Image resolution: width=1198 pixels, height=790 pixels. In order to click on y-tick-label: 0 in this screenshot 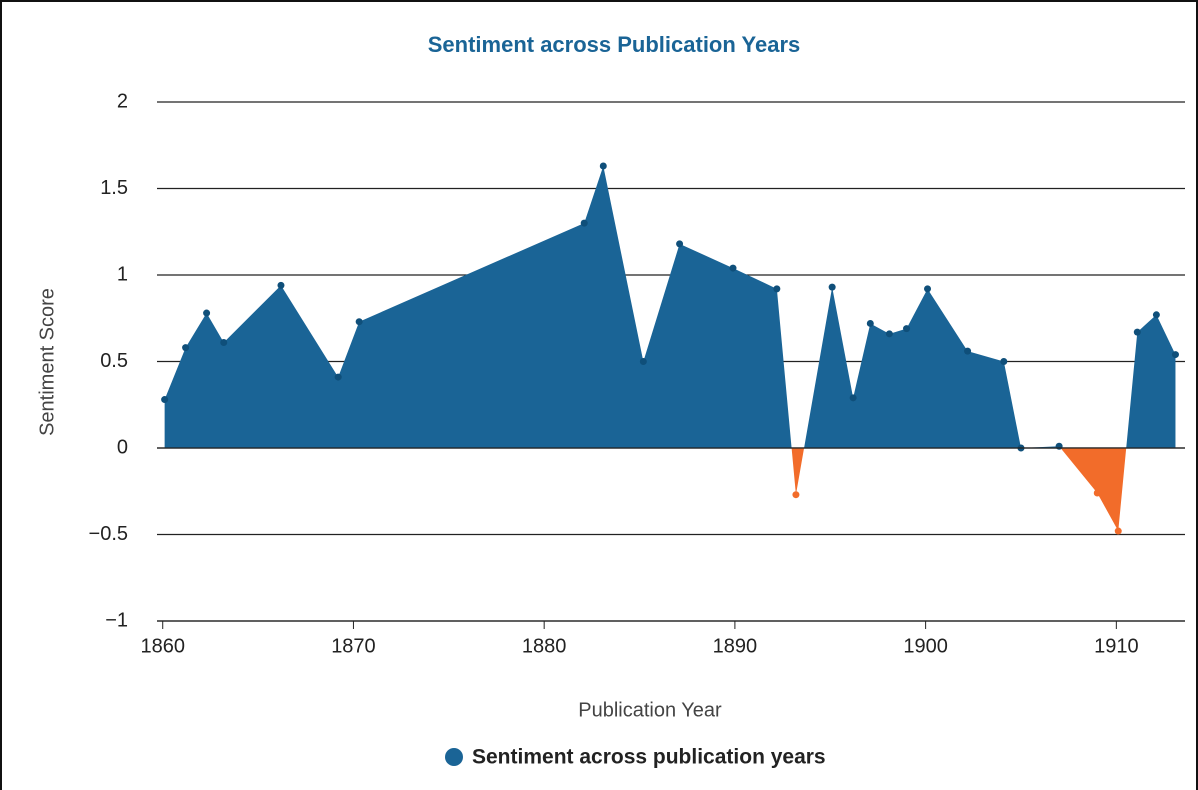, I will do `click(122, 447)`.